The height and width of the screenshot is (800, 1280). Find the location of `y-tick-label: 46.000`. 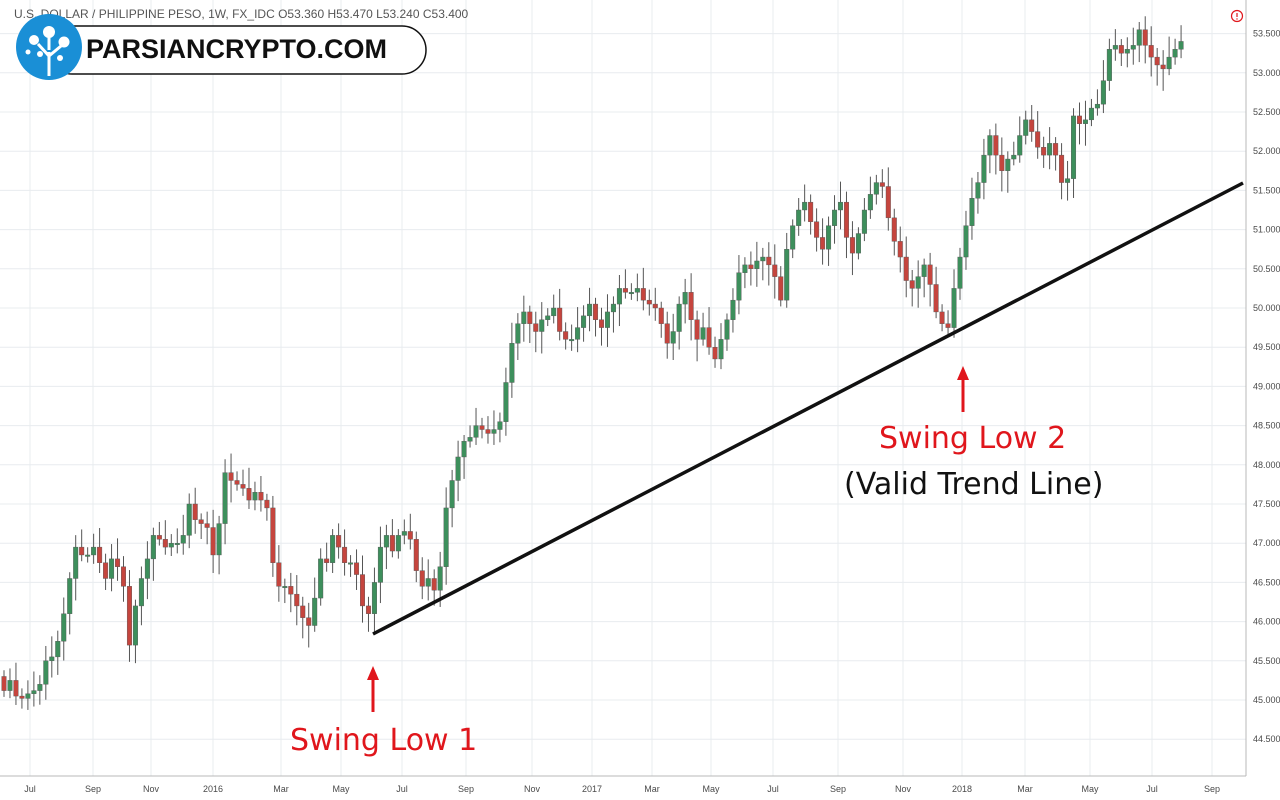

y-tick-label: 46.000 is located at coordinates (1266, 622).